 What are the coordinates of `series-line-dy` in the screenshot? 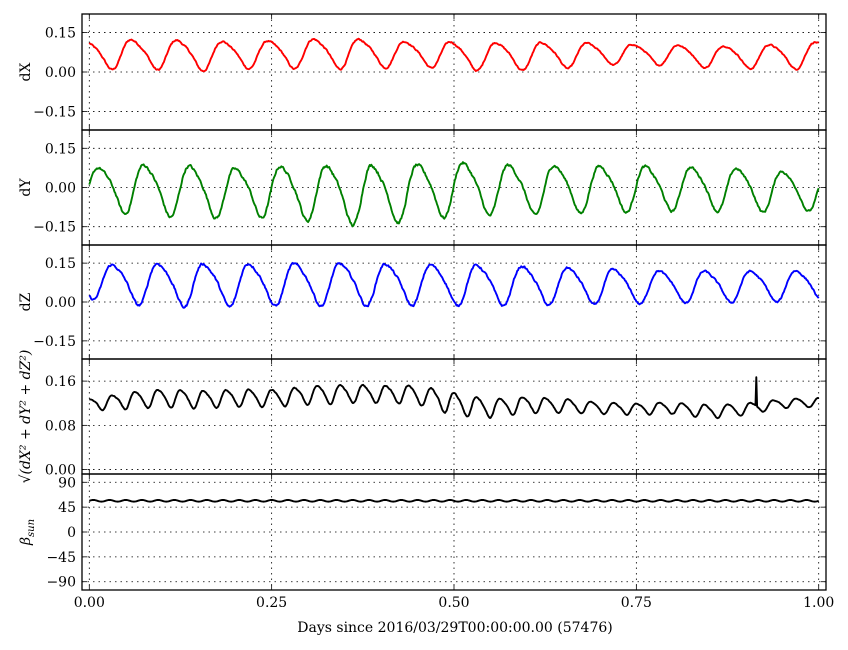 It's located at (454, 194).